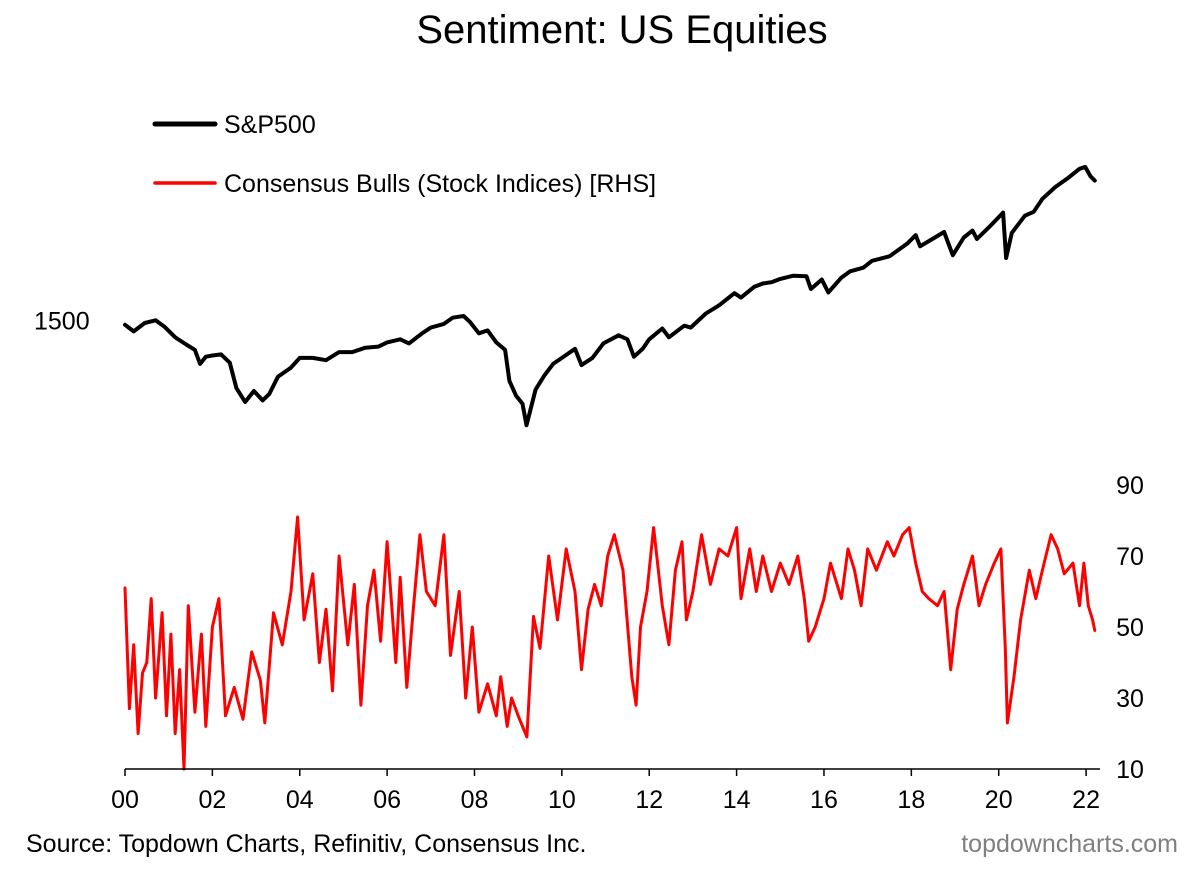 This screenshot has width=1200, height=869. Describe the element at coordinates (1086, 800) in the screenshot. I see `x-tick-label: 22` at that location.